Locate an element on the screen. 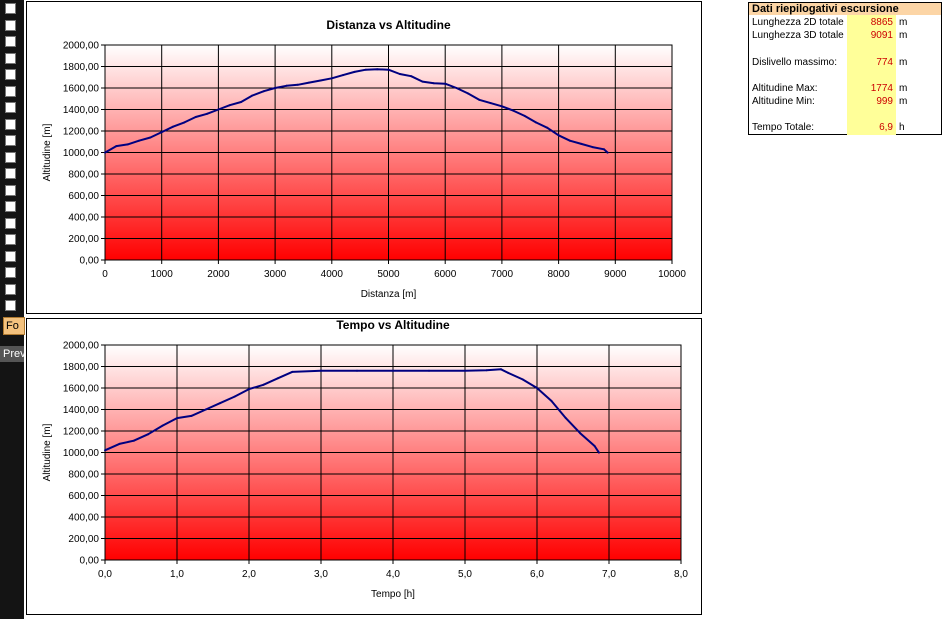  summary-row-length-2d: Lunghezza 2D totale 8865 m is located at coordinates (845, 23).